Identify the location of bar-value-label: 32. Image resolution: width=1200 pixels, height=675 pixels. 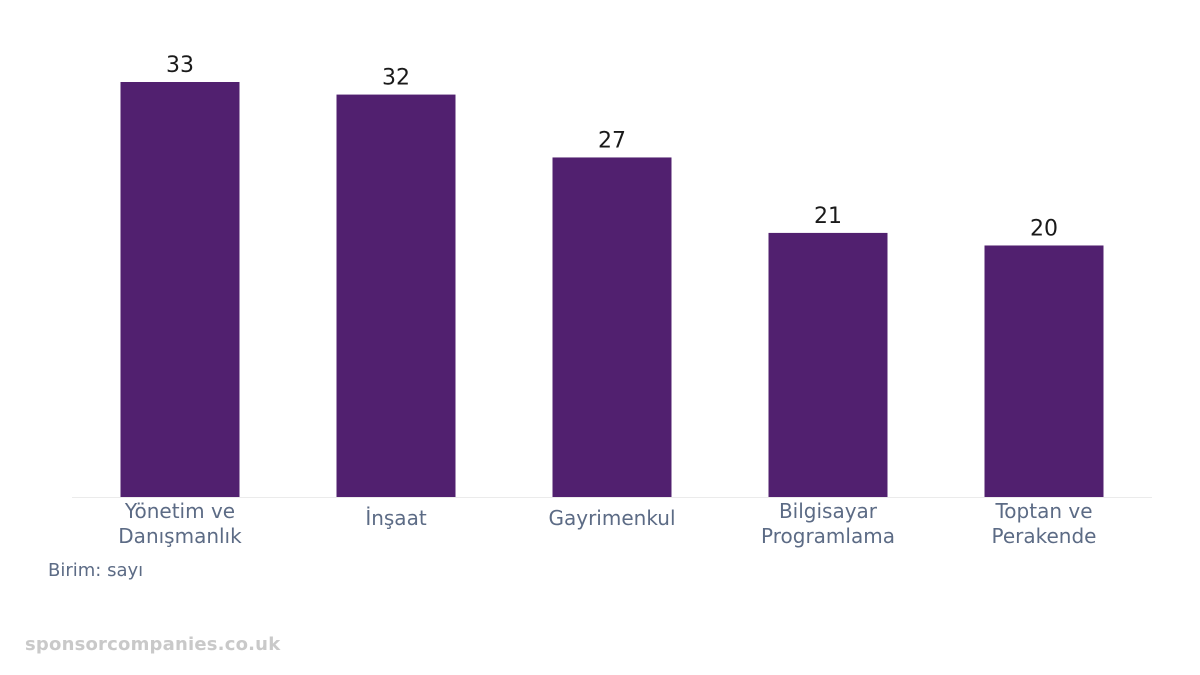
(396, 78).